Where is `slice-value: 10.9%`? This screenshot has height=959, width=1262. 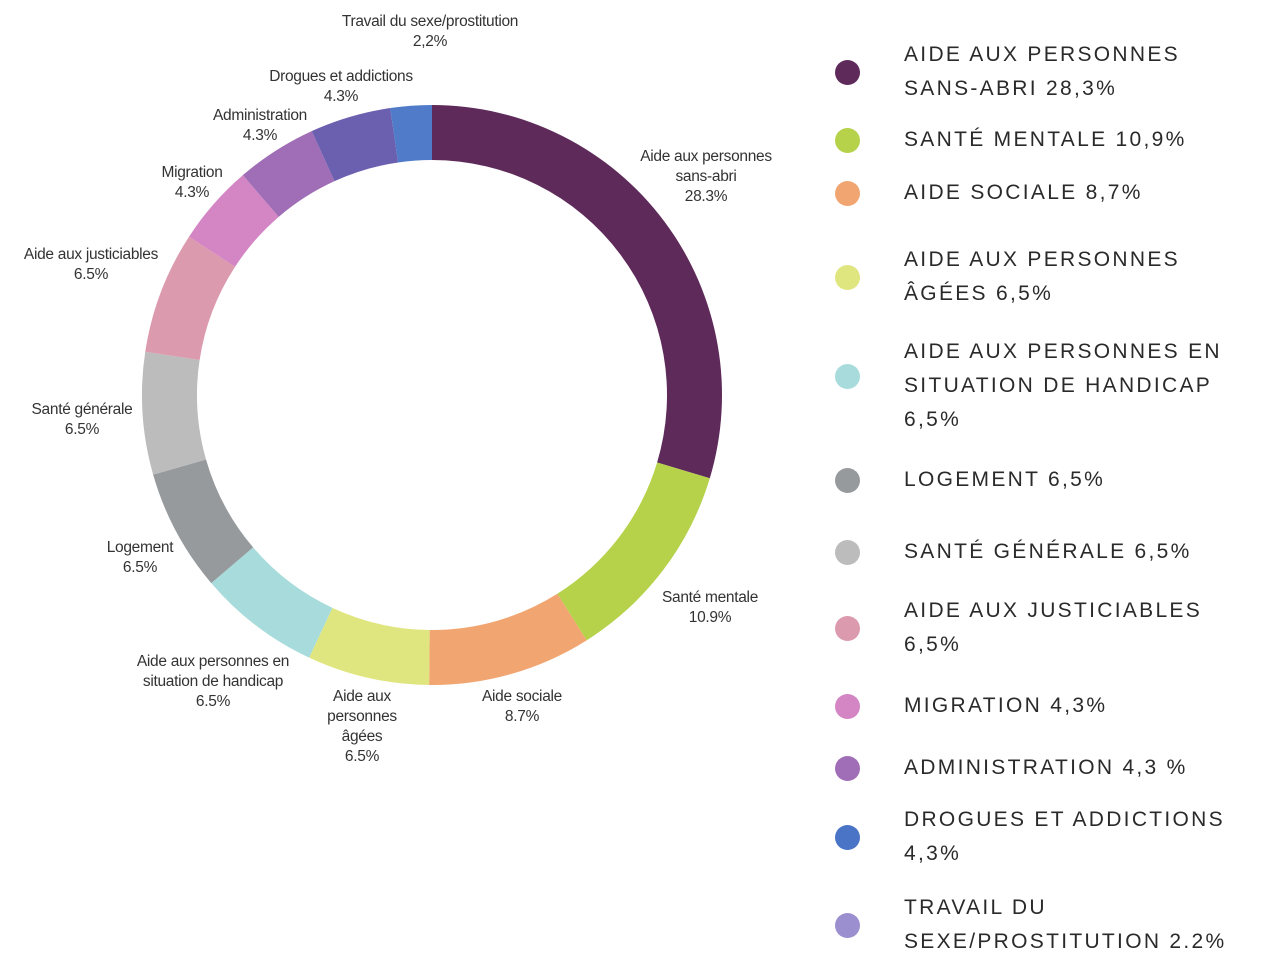
slice-value: 10.9% is located at coordinates (710, 617).